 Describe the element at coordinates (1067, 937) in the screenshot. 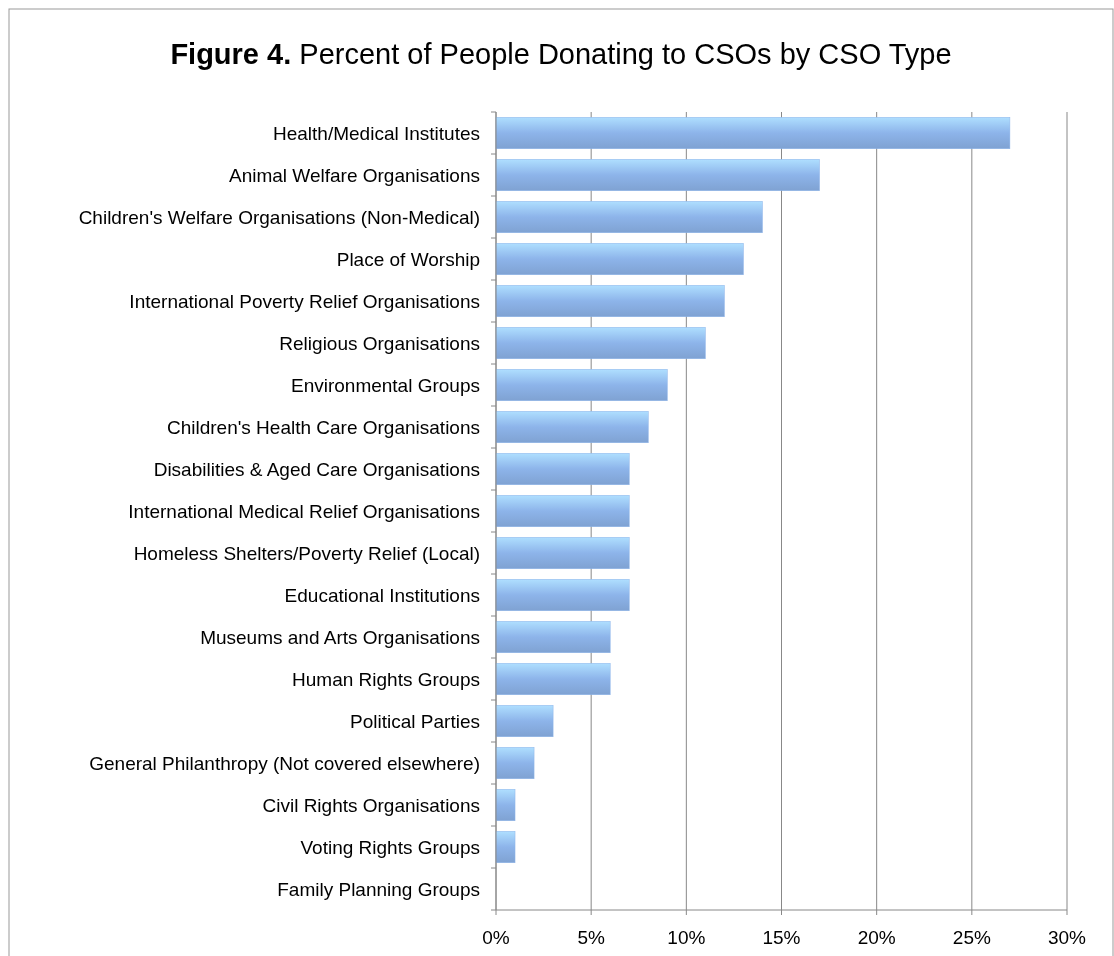

I see `x-tick-label: 30%` at that location.